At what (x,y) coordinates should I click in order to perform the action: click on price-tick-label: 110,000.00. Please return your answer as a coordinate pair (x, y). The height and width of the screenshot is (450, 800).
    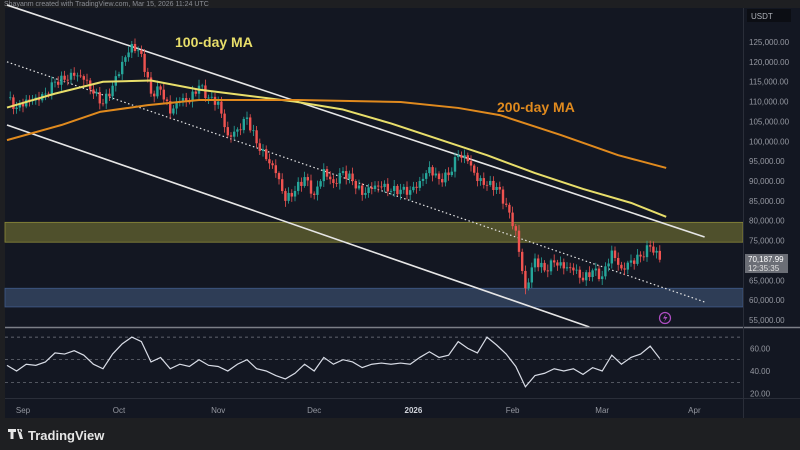
    Looking at the image, I should click on (769, 102).